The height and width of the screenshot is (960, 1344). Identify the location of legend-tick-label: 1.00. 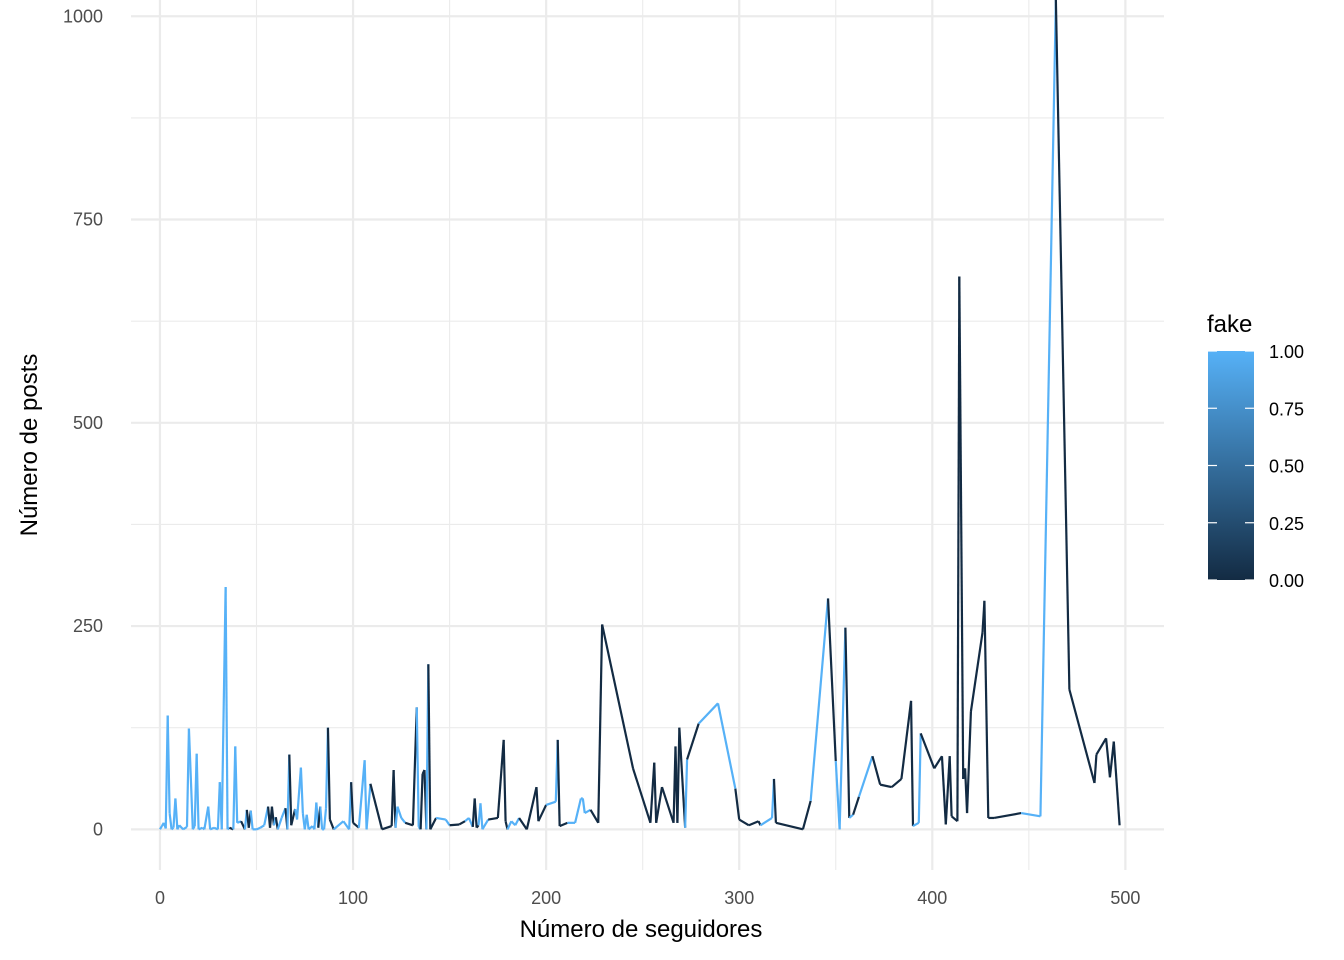
(1286, 352).